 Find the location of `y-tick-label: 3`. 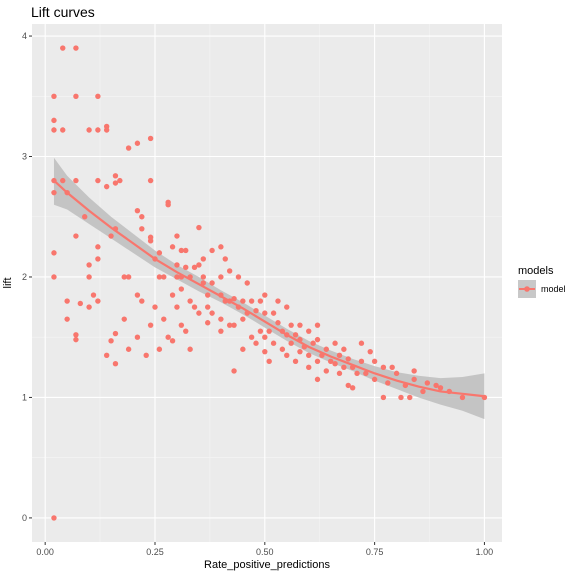

y-tick-label: 3 is located at coordinates (24, 157).